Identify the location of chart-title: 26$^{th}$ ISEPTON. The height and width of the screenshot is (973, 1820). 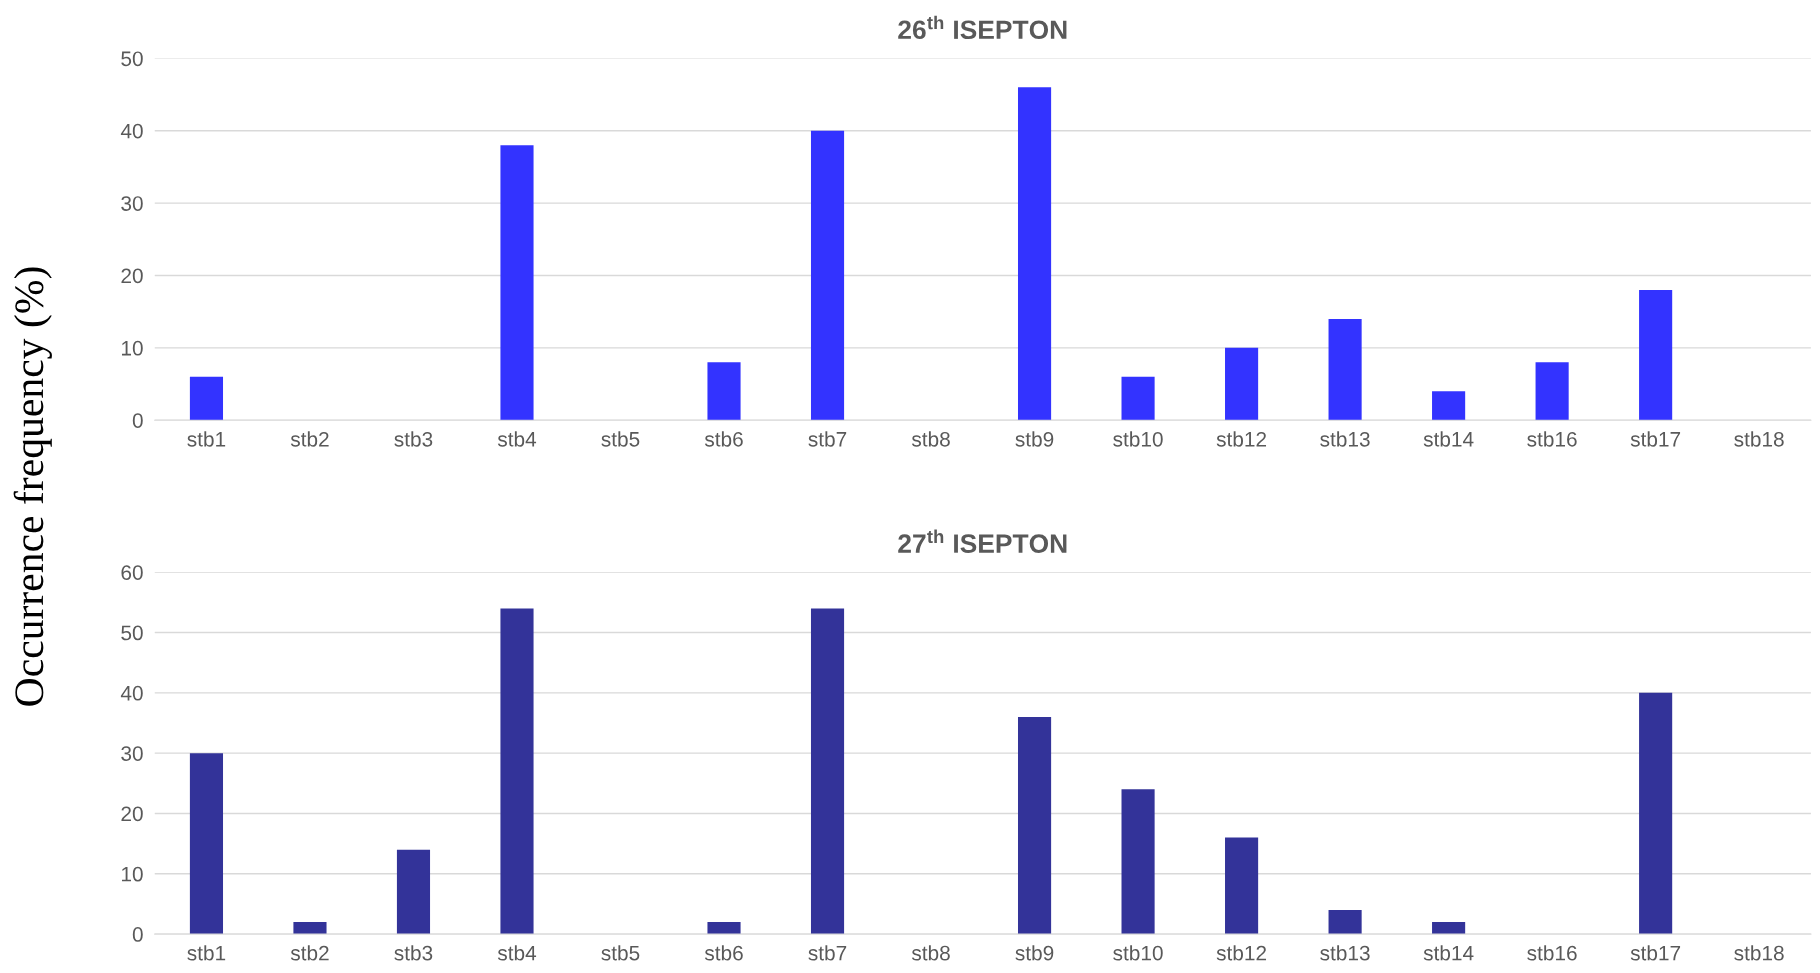
(982, 27).